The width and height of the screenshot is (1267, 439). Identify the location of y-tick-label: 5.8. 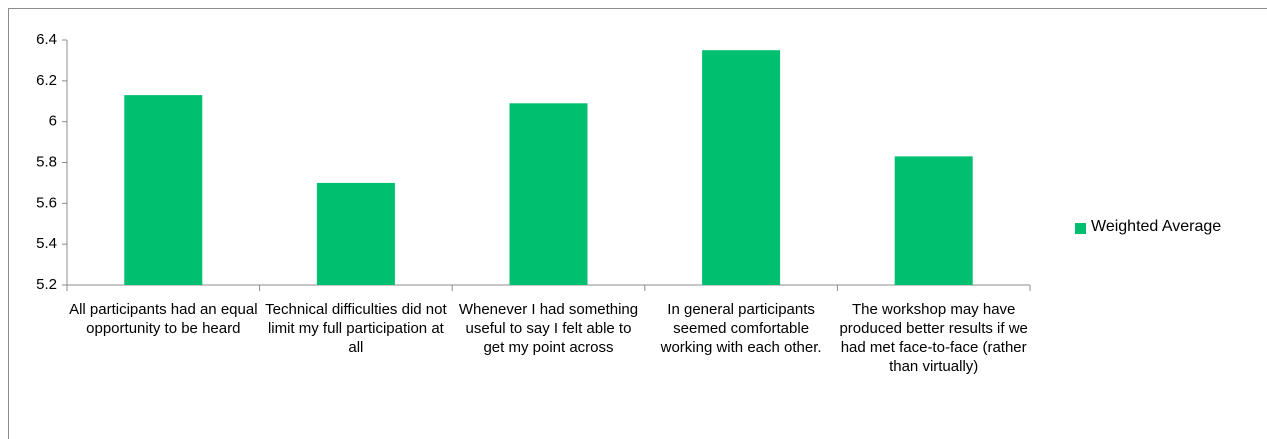
(46, 161).